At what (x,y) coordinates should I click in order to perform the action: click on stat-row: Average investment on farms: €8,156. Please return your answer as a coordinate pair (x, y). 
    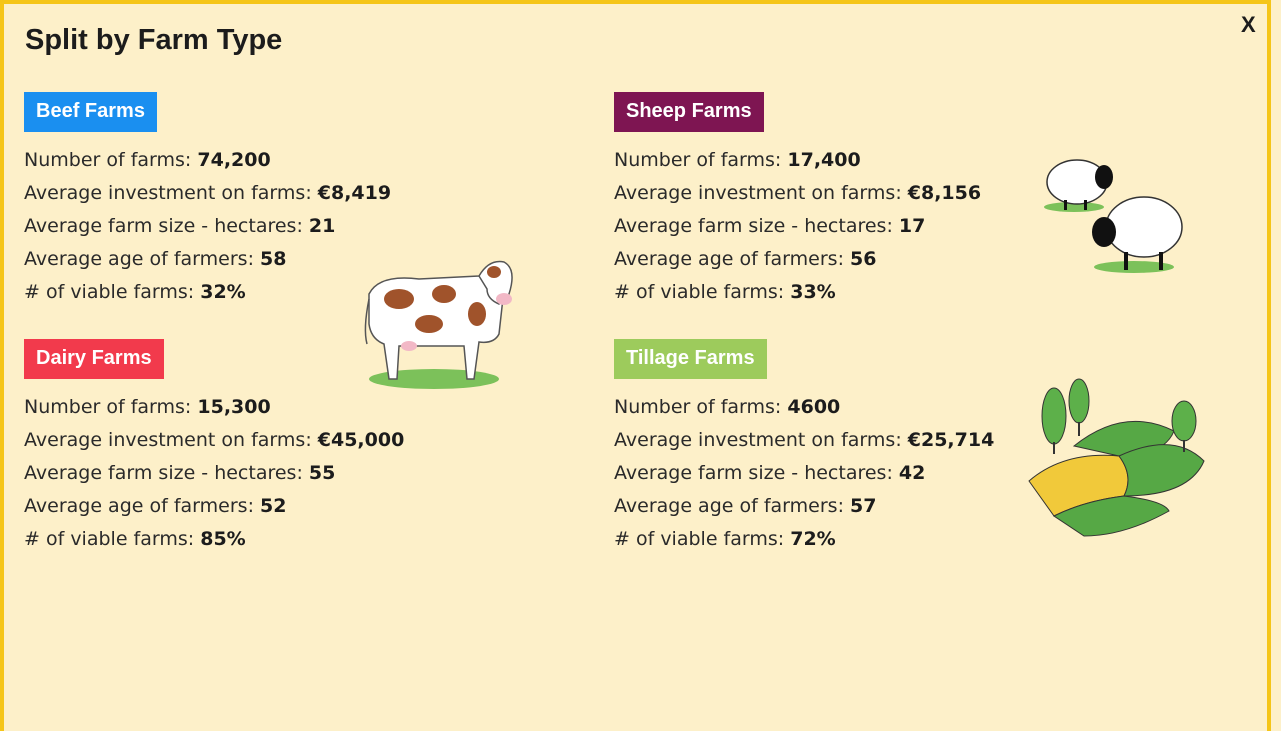
    Looking at the image, I should click on (797, 193).